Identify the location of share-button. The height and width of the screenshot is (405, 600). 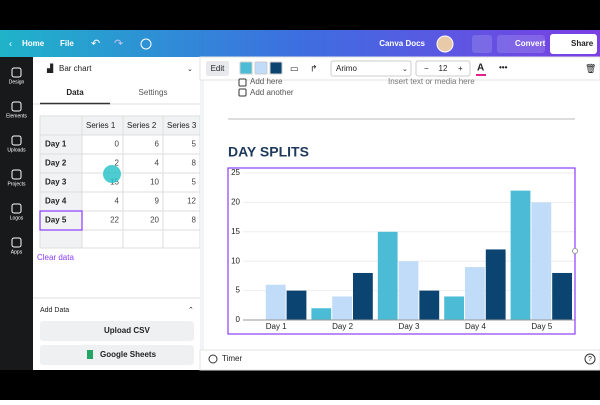
(573, 44).